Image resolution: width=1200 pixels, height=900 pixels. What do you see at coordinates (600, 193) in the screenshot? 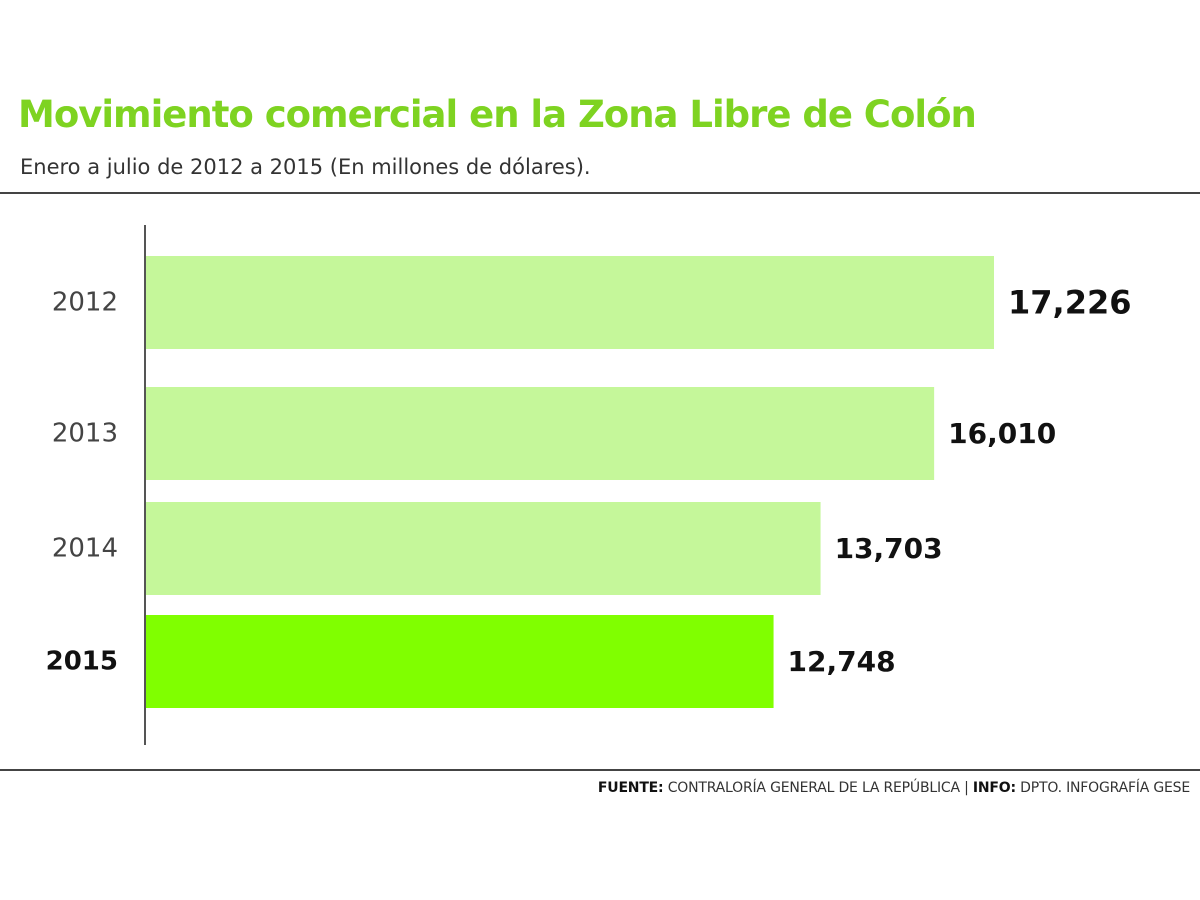
I see `top-divider` at bounding box center [600, 193].